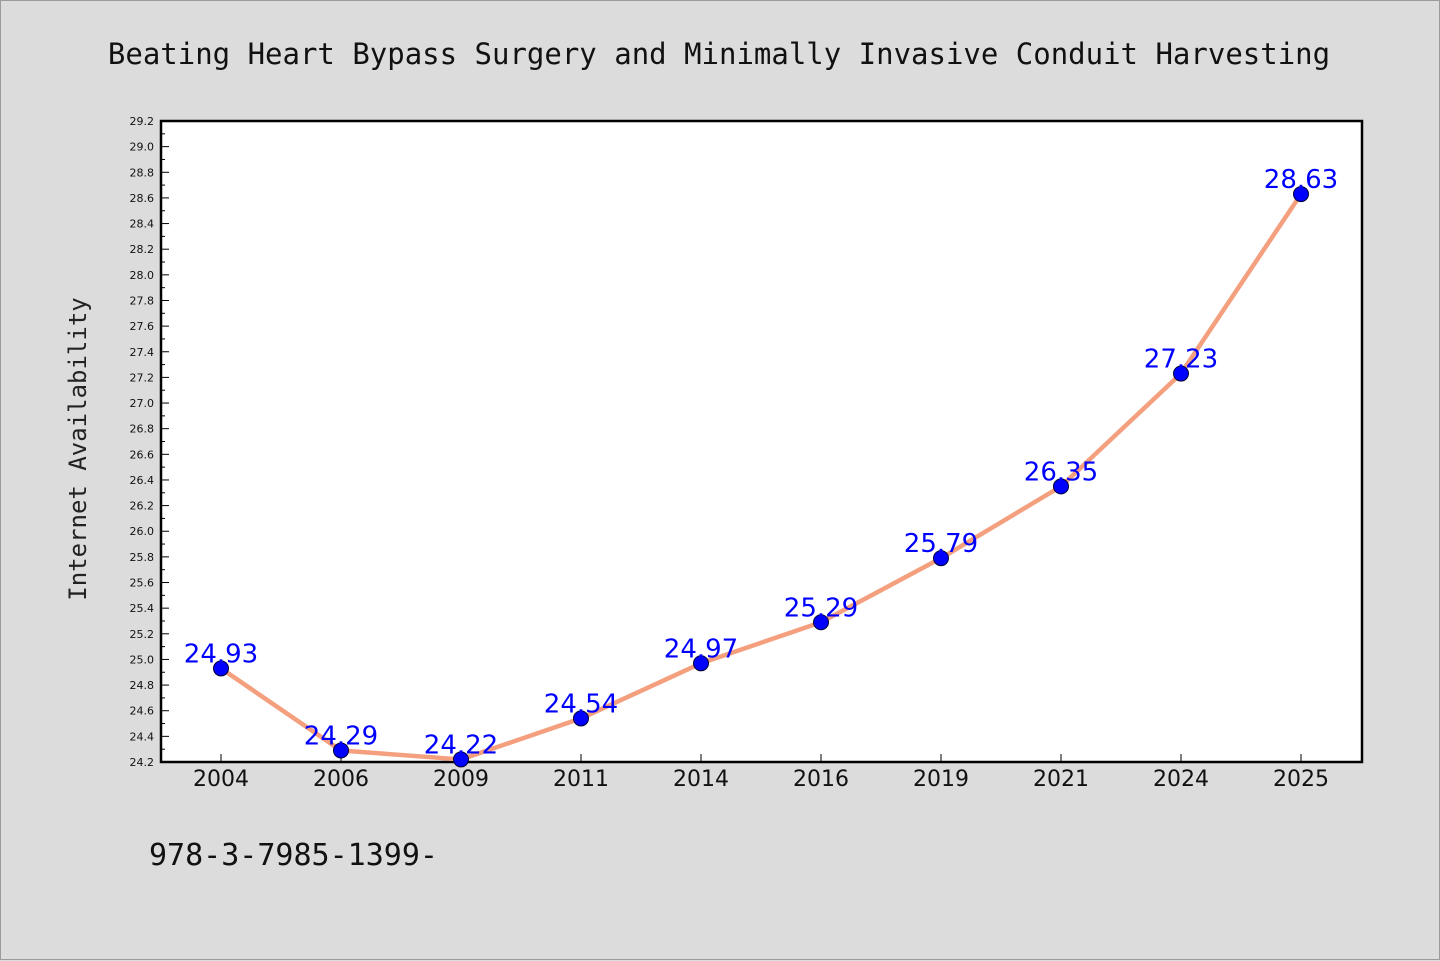 This screenshot has height=961, width=1440. What do you see at coordinates (142, 249) in the screenshot?
I see `y-tick-label: 28.2` at bounding box center [142, 249].